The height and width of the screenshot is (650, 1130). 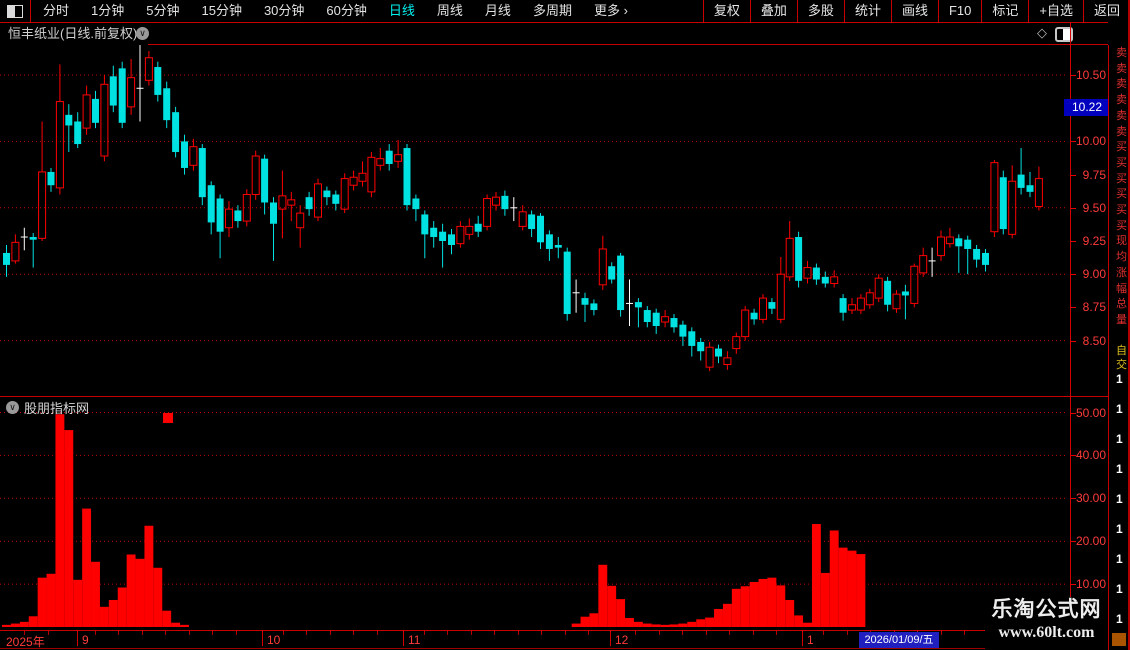 I want to click on watermark: 乐淘公式网 www.60lt.com, so click(x=1046, y=623).